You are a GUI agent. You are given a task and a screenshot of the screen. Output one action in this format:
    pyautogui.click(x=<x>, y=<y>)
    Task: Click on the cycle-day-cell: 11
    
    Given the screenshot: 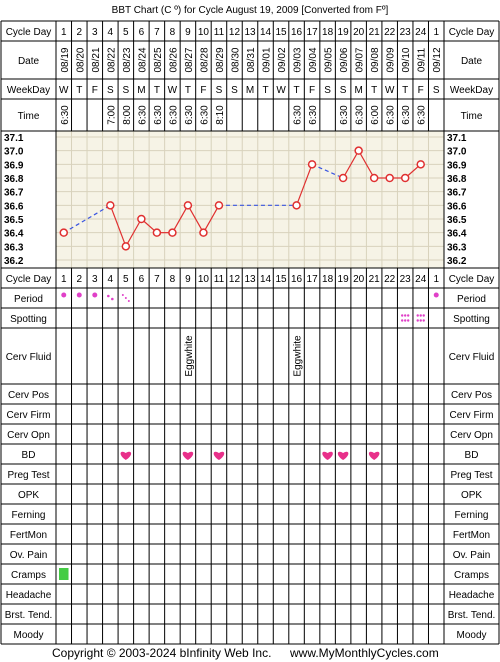 What is the action you would take?
    pyautogui.click(x=219, y=32)
    